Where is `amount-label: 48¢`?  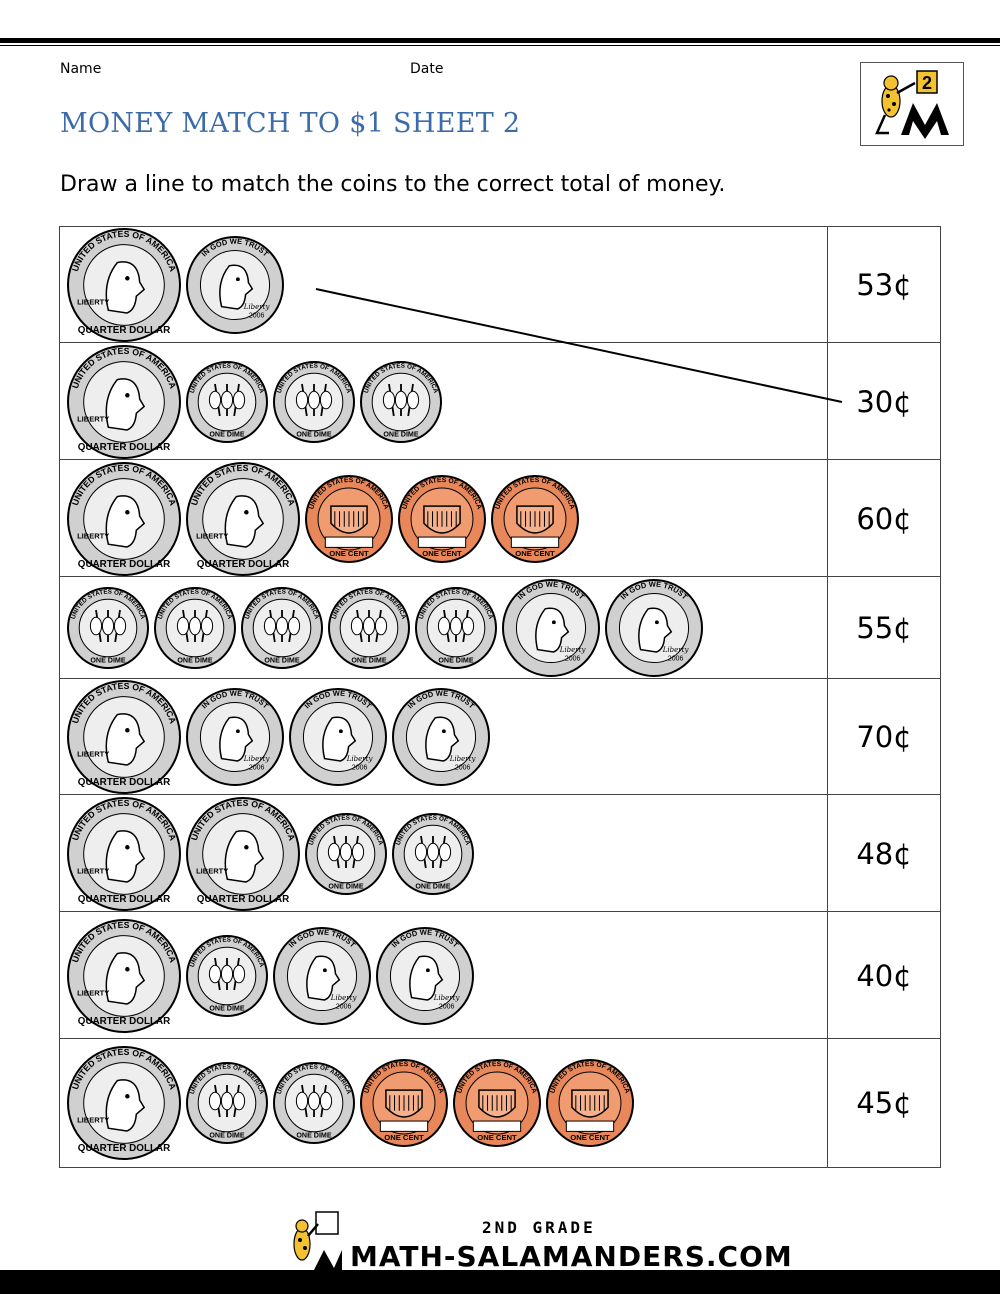
amount-label: 48¢ is located at coordinates (884, 853).